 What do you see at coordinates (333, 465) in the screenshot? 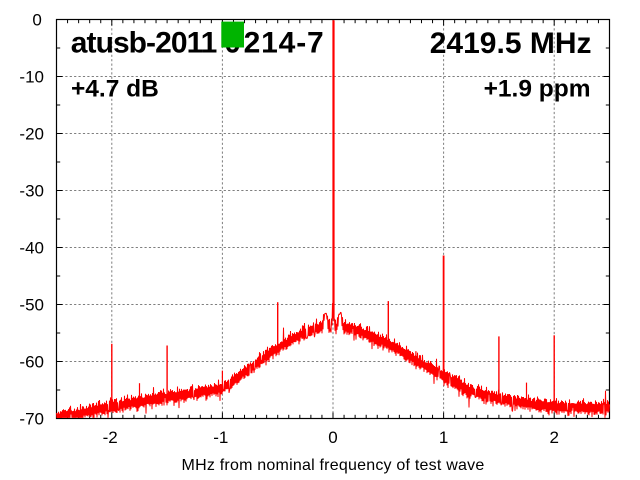
I see `svg-text:MHz from nominal frequency of: MHz from nominal frequency of test wave` at bounding box center [333, 465].